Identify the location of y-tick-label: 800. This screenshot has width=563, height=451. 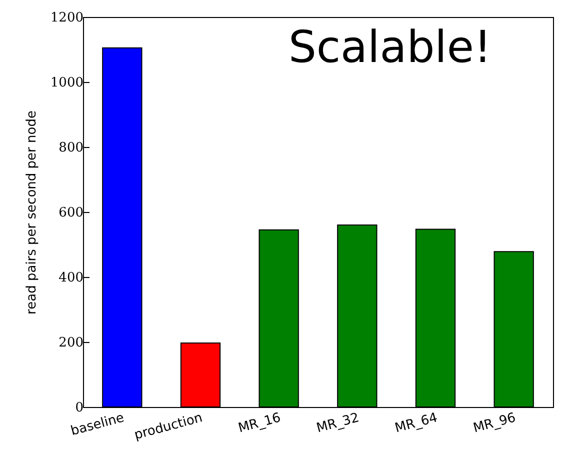
(71, 148).